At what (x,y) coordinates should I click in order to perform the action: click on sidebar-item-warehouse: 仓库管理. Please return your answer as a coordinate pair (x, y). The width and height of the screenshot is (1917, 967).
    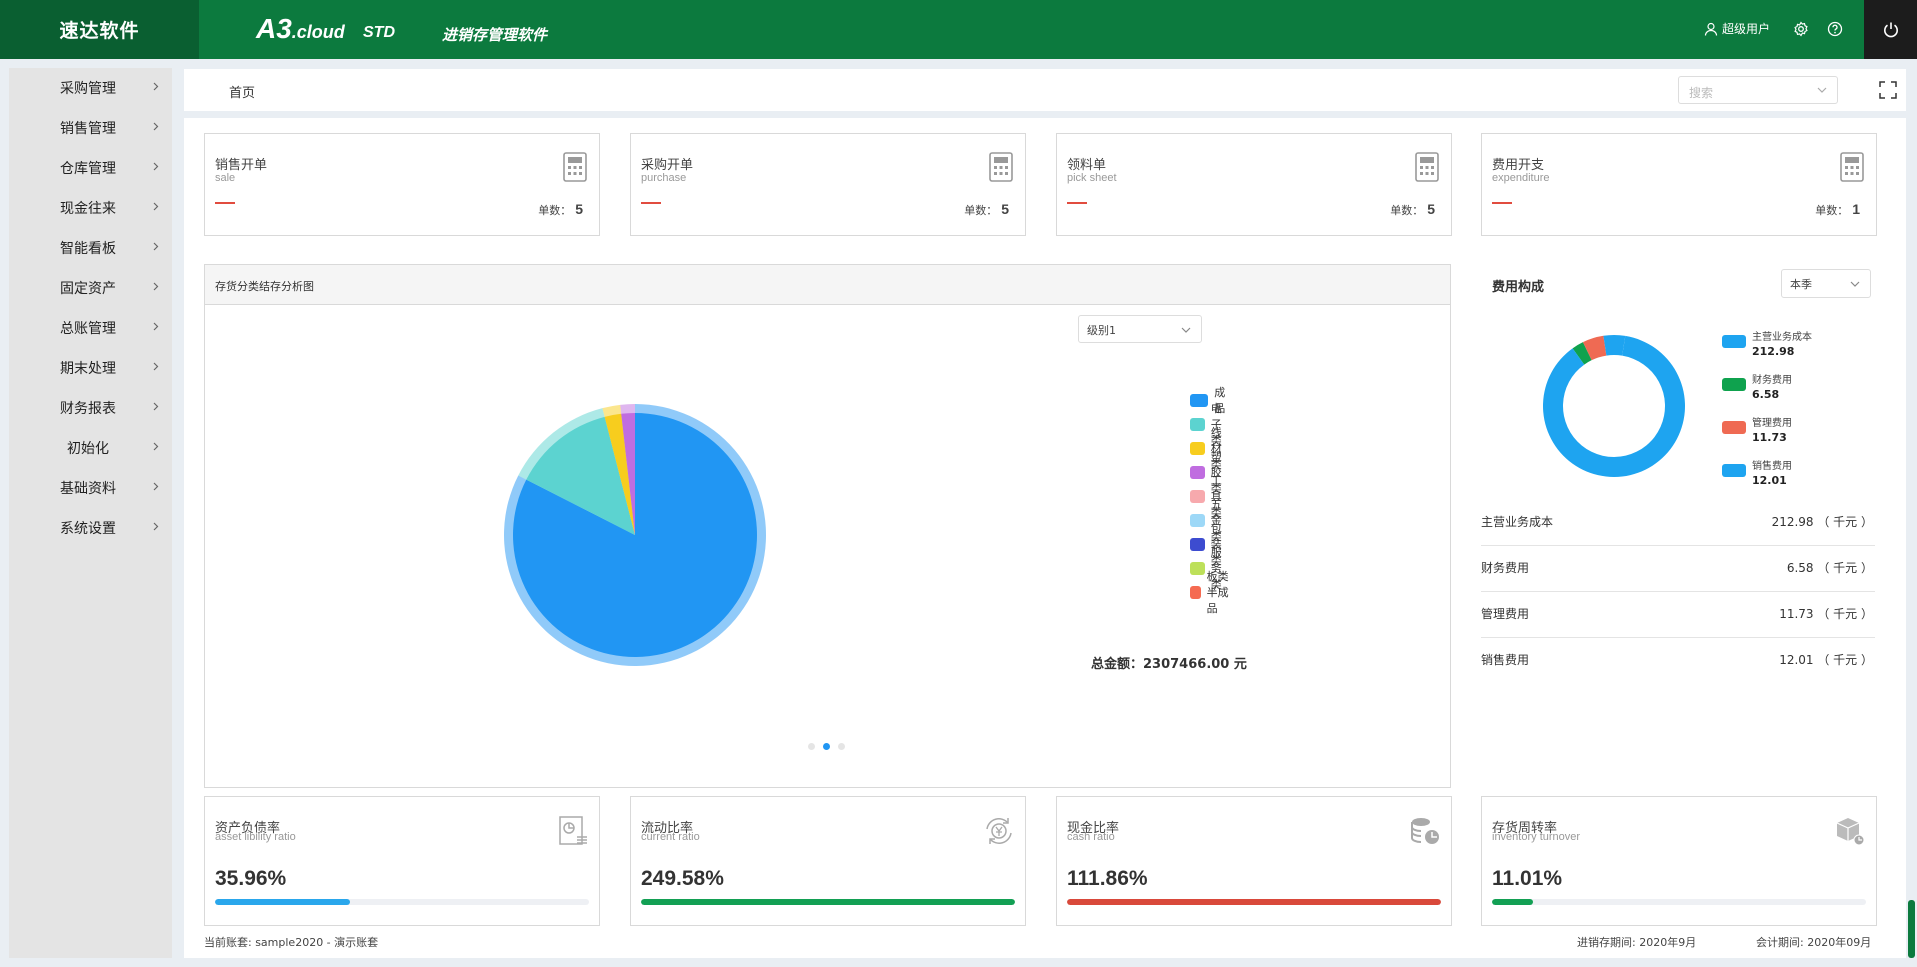
    Looking at the image, I should click on (90, 168).